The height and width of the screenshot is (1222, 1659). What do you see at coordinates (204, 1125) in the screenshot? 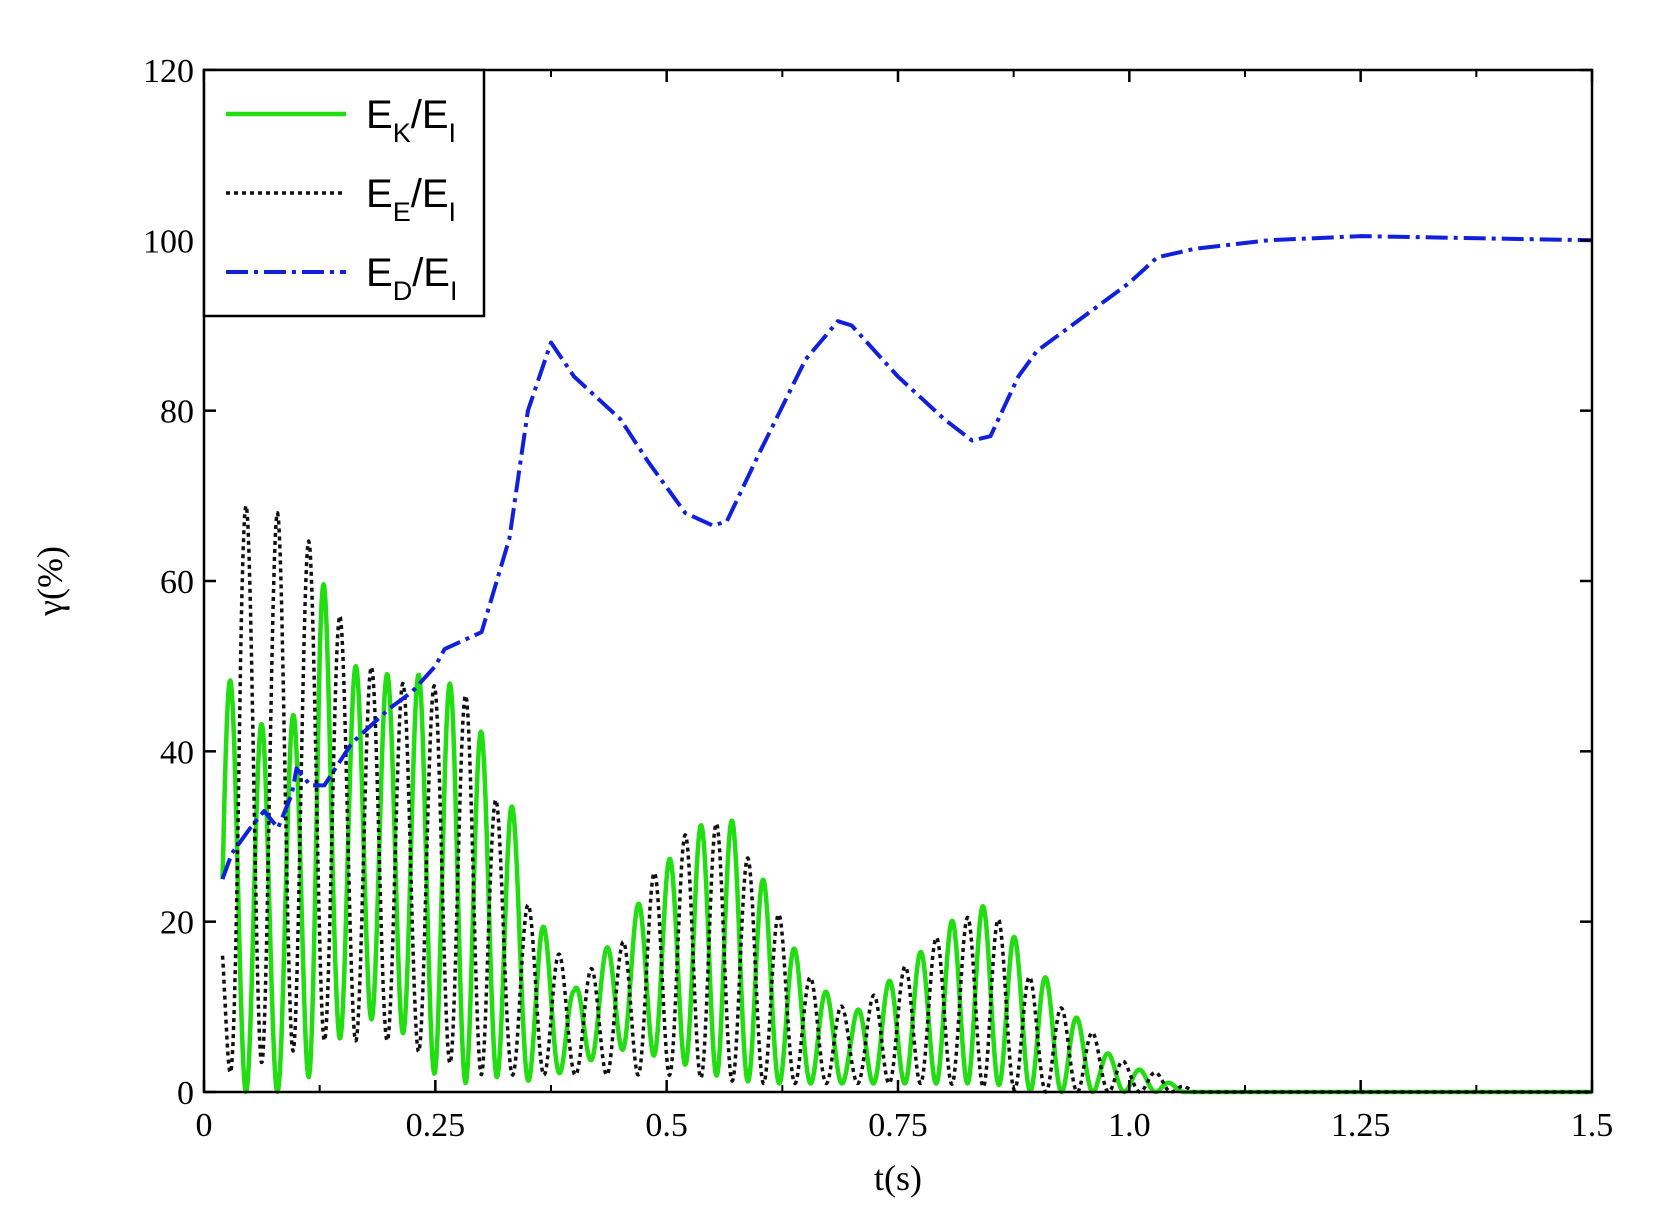
I see `x-tick-label: 0` at bounding box center [204, 1125].